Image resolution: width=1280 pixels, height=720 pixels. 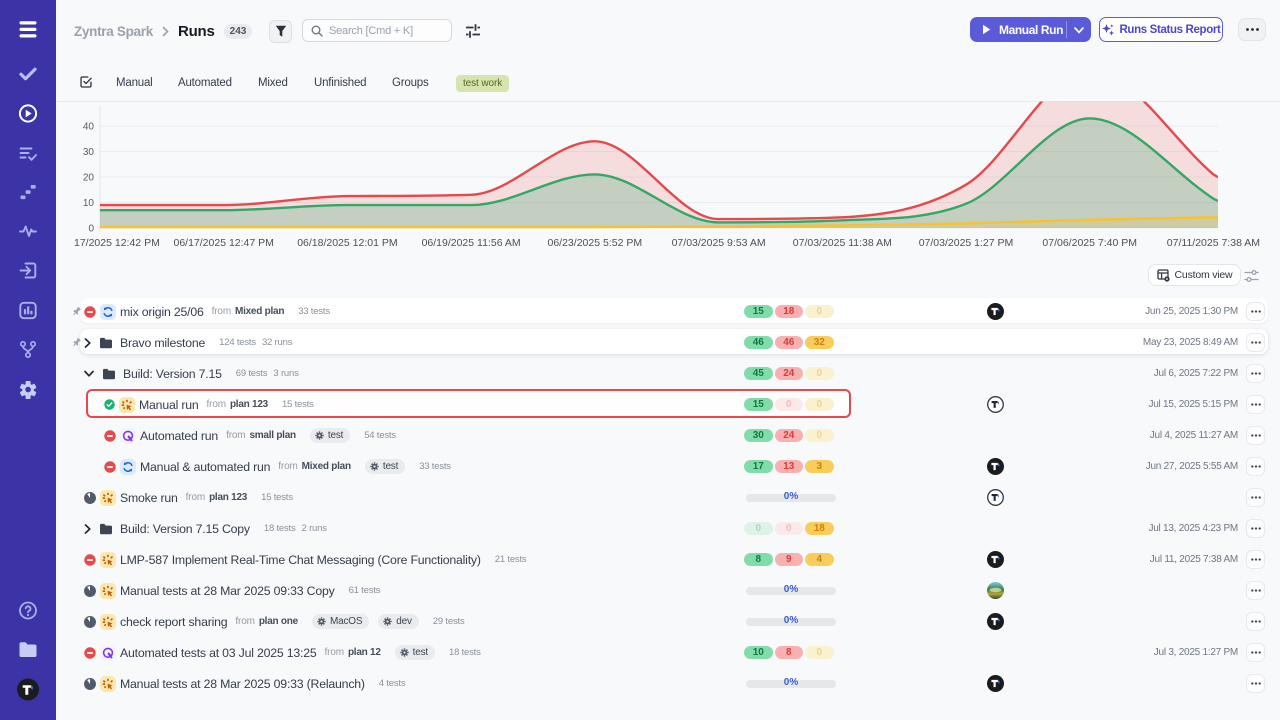 I want to click on svg-text: 06/19/2025 11:56 AM, so click(x=471, y=243).